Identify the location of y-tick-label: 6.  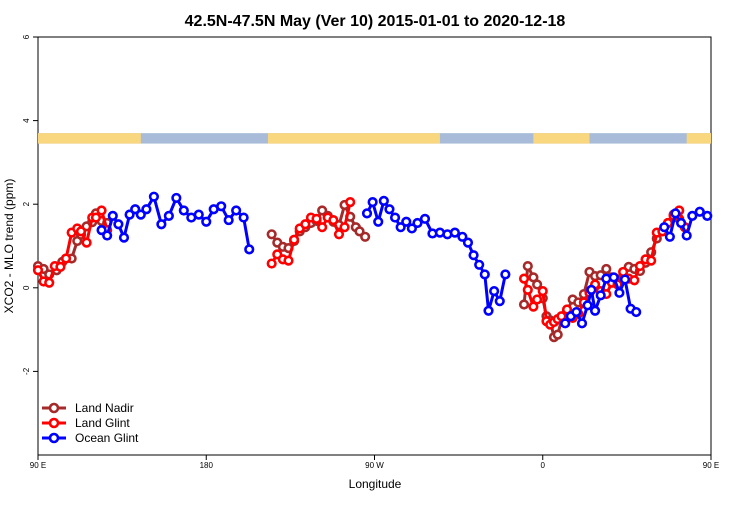
(26, 36).